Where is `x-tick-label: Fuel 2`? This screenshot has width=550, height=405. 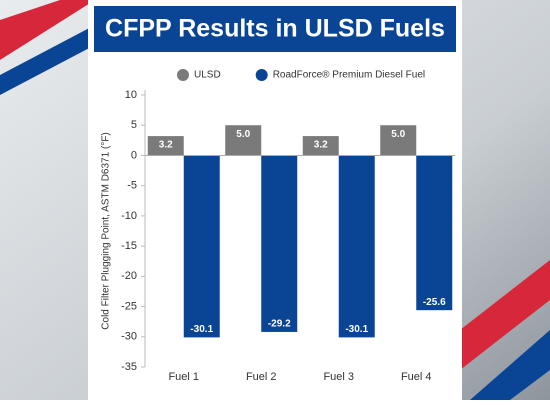 x-tick-label: Fuel 2 is located at coordinates (261, 377).